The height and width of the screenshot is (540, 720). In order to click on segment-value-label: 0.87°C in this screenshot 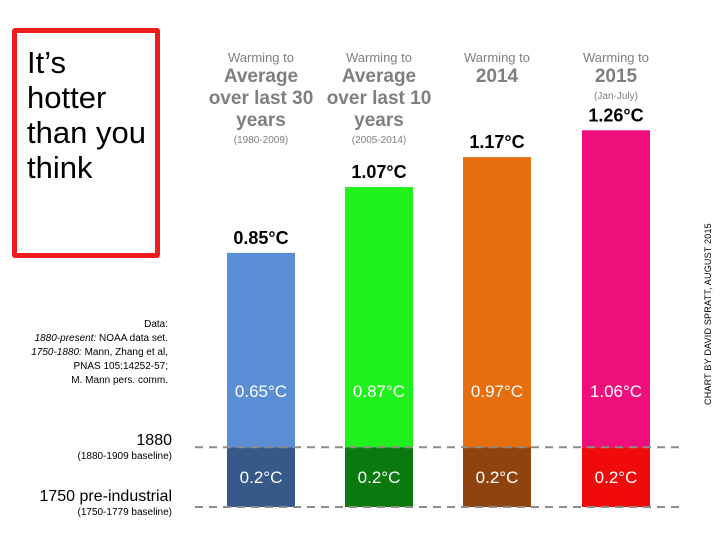, I will do `click(379, 391)`.